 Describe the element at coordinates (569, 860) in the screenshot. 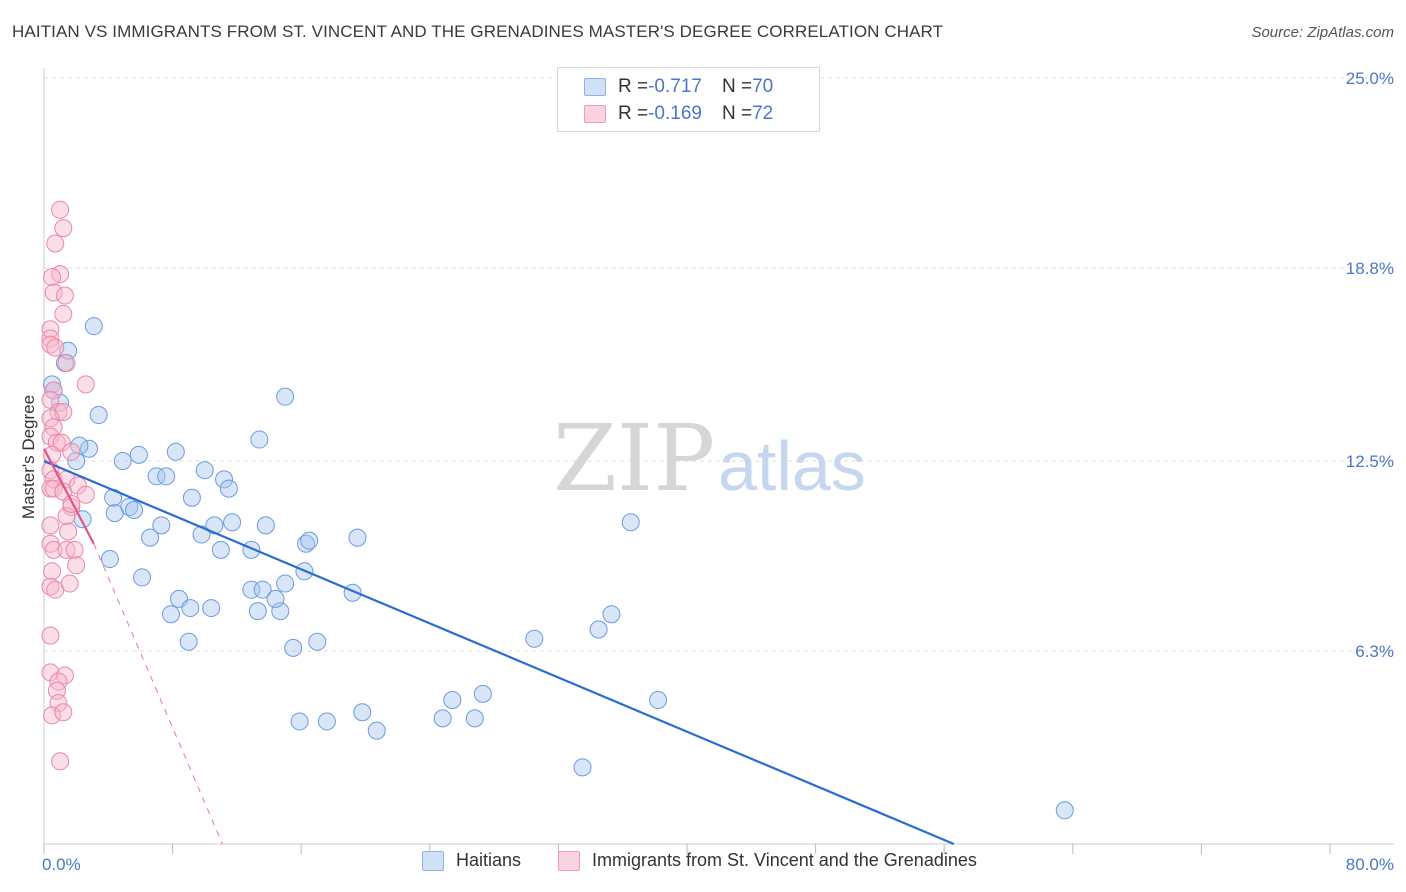

I see `bottom-legend-swatch-immigrants` at that location.